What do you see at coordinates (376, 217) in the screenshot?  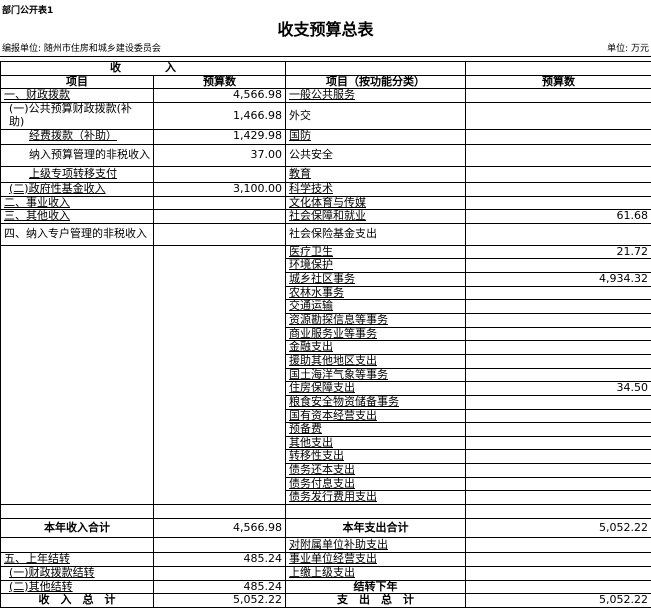 I see `table-cell: 社会保障和就业` at bounding box center [376, 217].